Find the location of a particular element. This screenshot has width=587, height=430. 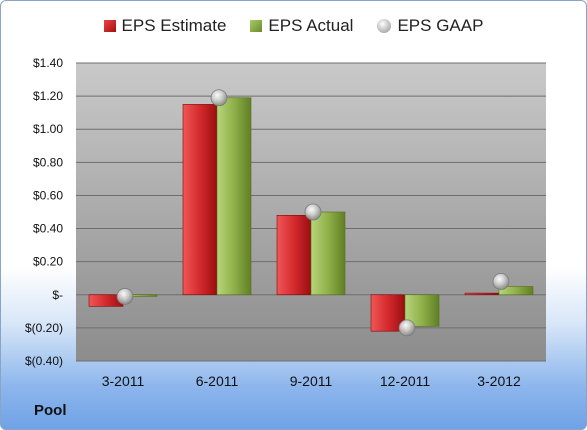

ticker-label: Pool is located at coordinates (50, 410).